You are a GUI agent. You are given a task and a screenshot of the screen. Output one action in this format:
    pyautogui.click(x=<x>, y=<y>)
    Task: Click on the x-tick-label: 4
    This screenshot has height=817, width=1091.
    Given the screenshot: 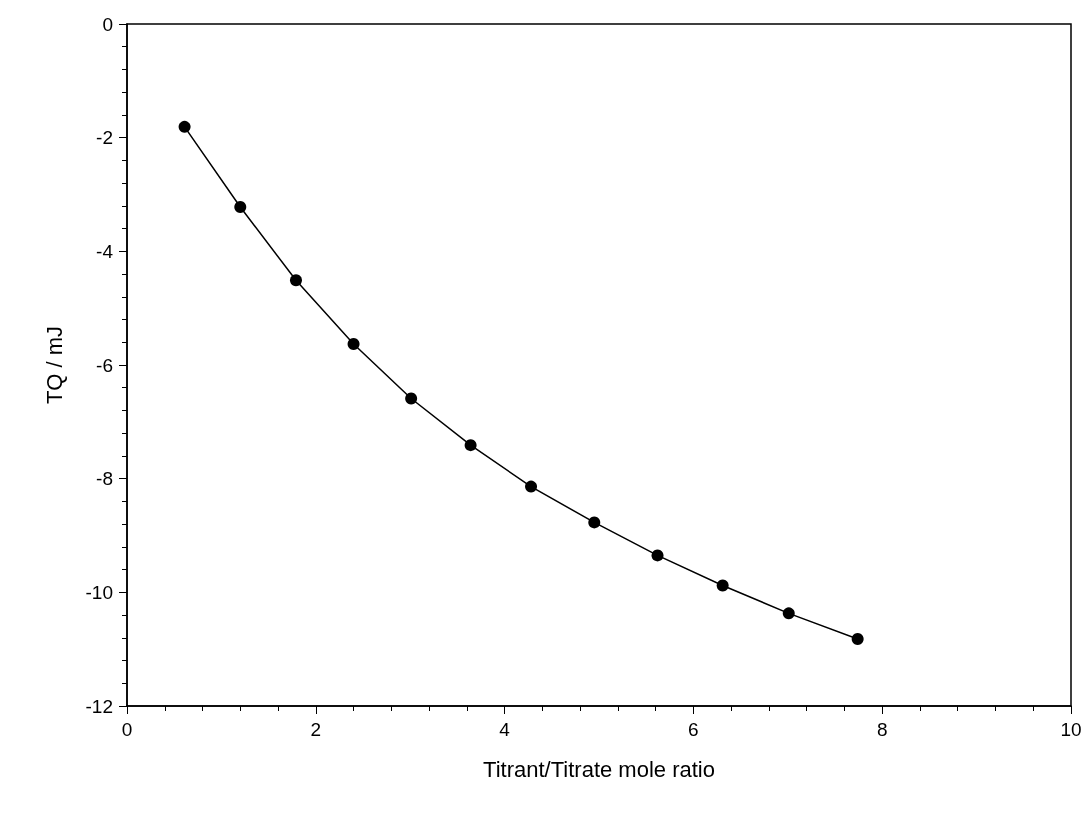 What is the action you would take?
    pyautogui.click(x=505, y=729)
    